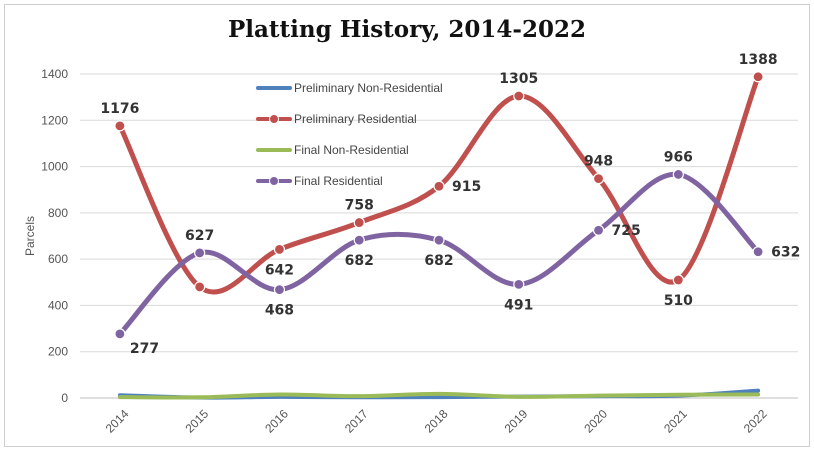 Image resolution: width=814 pixels, height=451 pixels. Describe the element at coordinates (279, 311) in the screenshot. I see `data-label: 468` at that location.